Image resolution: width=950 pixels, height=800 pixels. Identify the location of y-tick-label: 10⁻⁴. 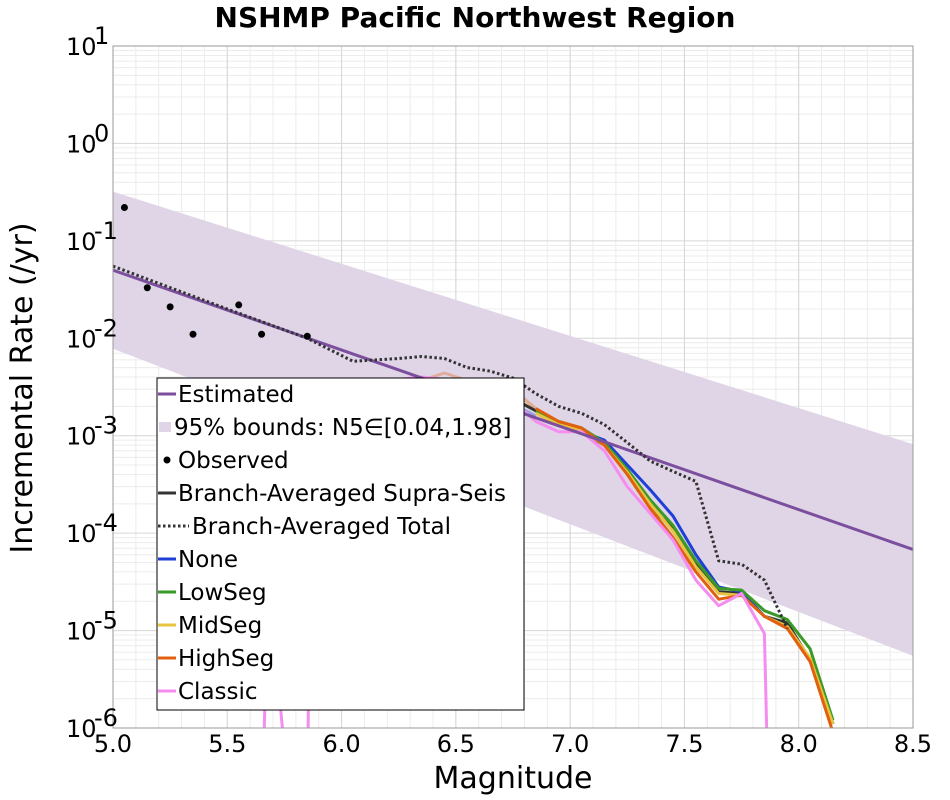
(92, 528).